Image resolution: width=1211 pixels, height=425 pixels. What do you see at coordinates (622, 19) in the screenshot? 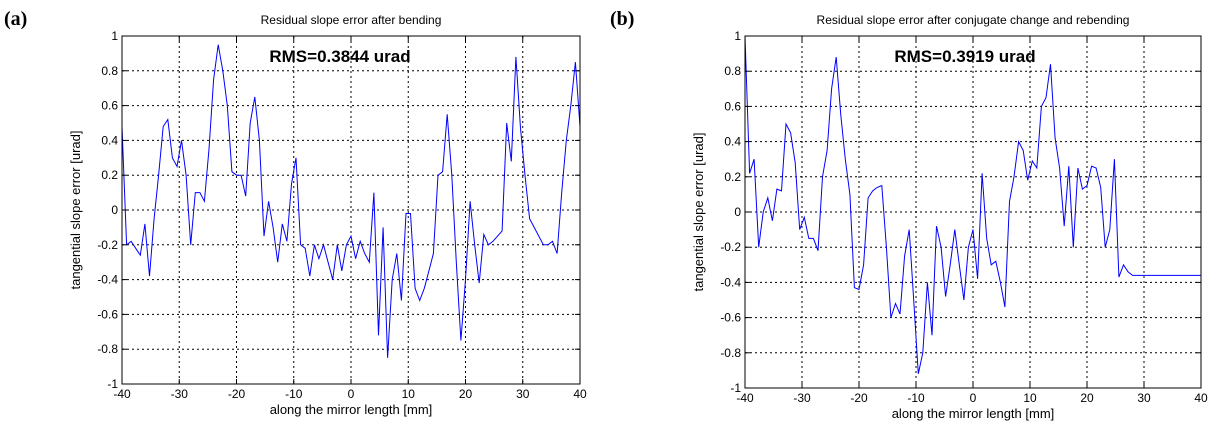
I see `panel-letter: (b)` at bounding box center [622, 19].